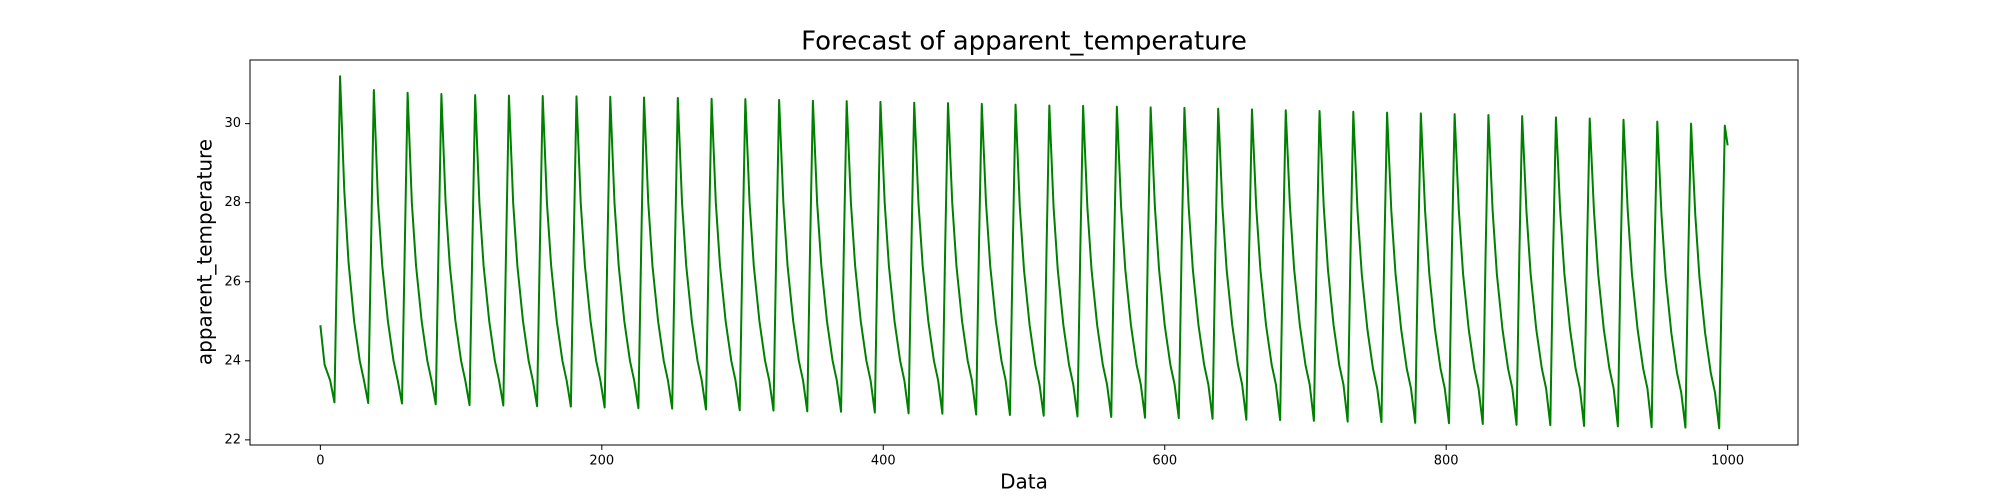 The width and height of the screenshot is (2000, 500). What do you see at coordinates (232, 202) in the screenshot?
I see `y-tick-label: 28` at bounding box center [232, 202].